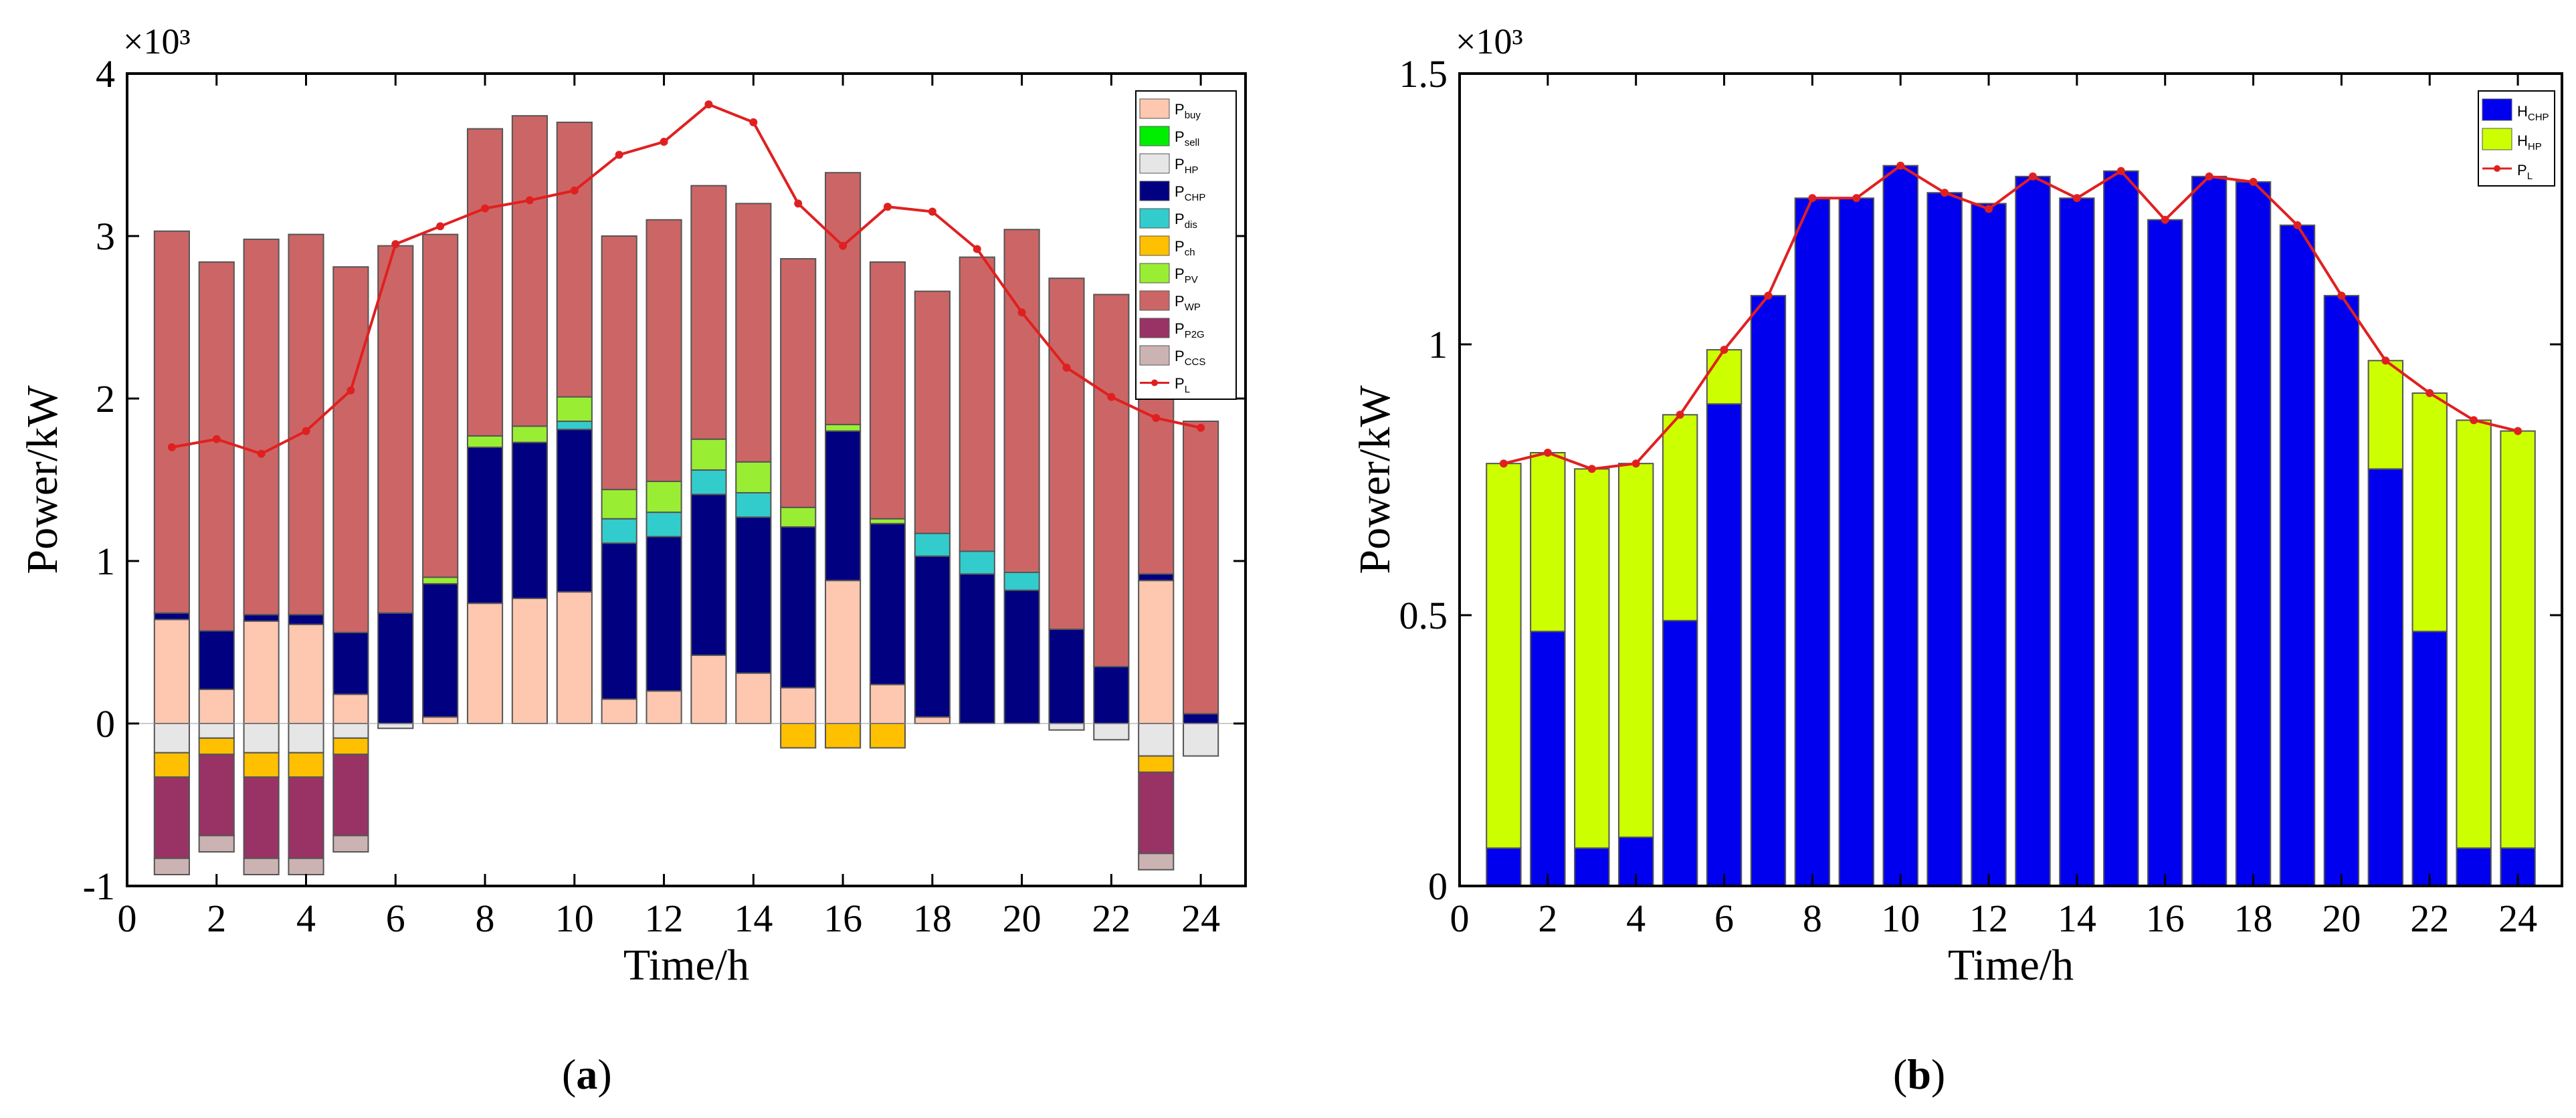 This screenshot has width=2576, height=1118. I want to click on chart-a-xtick-label-2: 2, so click(216, 918).